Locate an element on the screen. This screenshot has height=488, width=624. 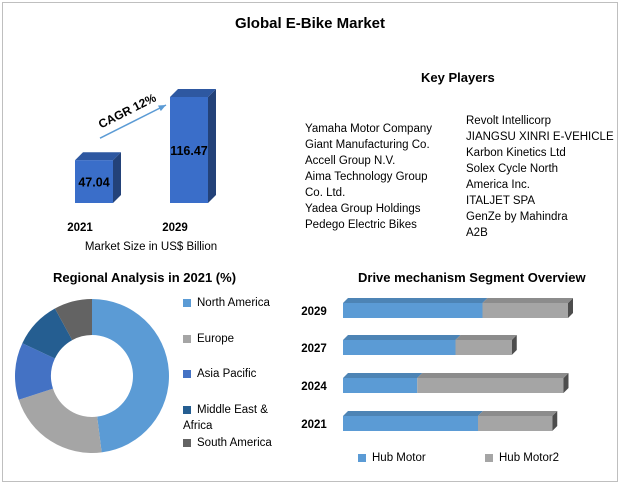
legend-hub-motor: Hub Motor is located at coordinates (392, 458).